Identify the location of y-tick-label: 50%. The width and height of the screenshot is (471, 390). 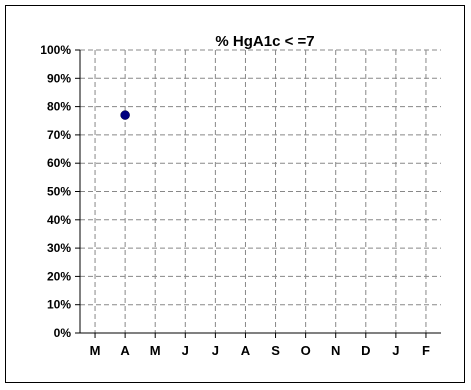
(59, 192).